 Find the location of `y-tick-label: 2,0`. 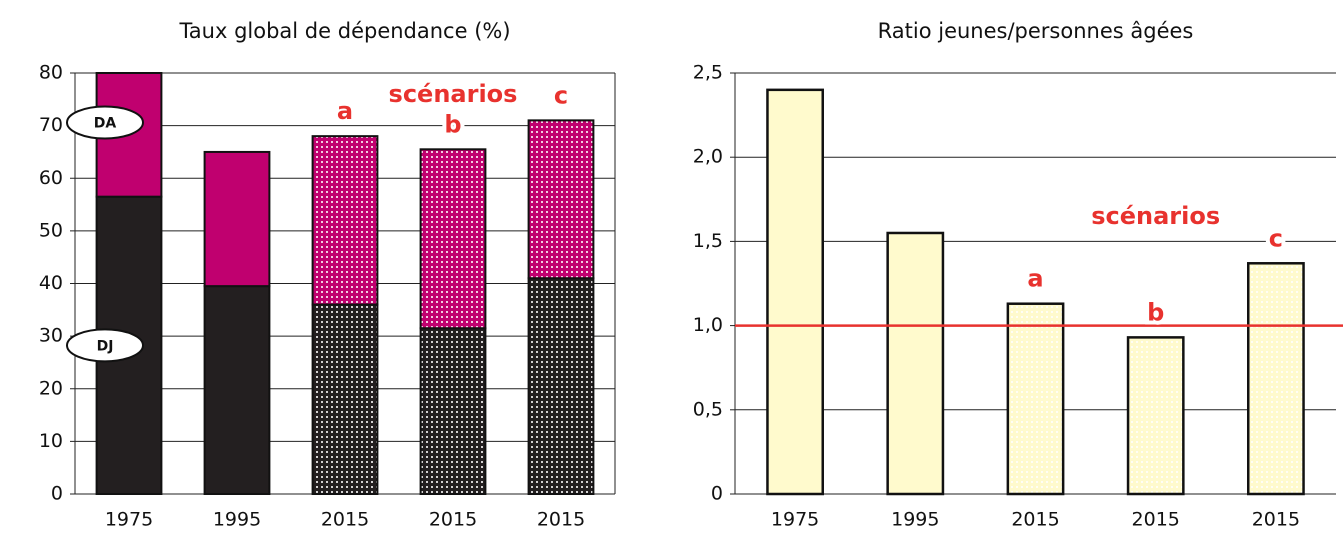

y-tick-label: 2,0 is located at coordinates (708, 157).